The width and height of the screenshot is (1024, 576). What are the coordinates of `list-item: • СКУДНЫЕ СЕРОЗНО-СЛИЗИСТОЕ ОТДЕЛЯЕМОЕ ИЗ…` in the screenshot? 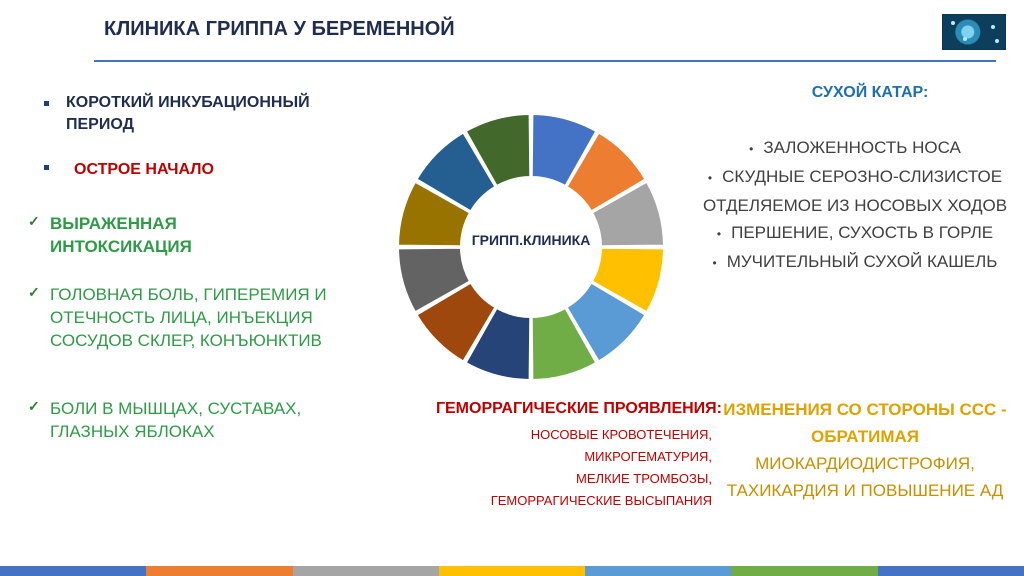 It's located at (855, 191).